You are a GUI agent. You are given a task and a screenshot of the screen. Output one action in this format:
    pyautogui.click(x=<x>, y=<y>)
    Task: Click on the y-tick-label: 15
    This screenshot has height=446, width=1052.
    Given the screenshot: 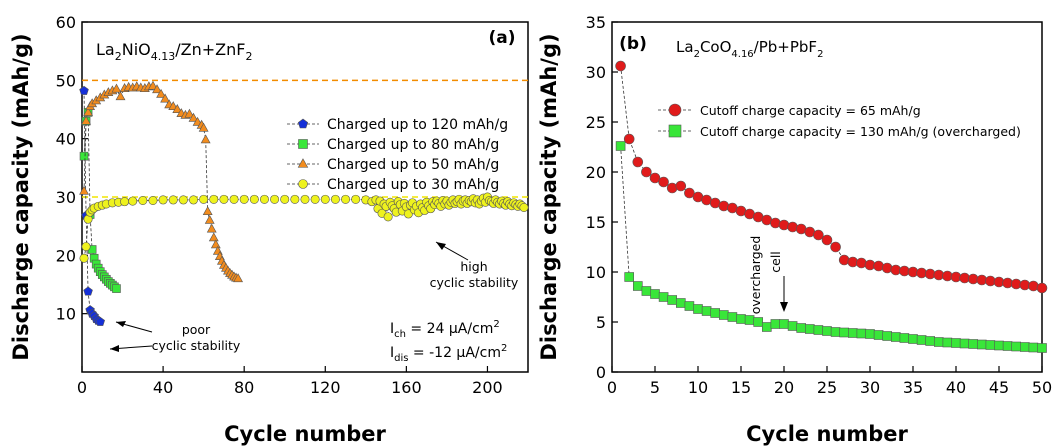 What is the action you would take?
    pyautogui.click(x=596, y=222)
    